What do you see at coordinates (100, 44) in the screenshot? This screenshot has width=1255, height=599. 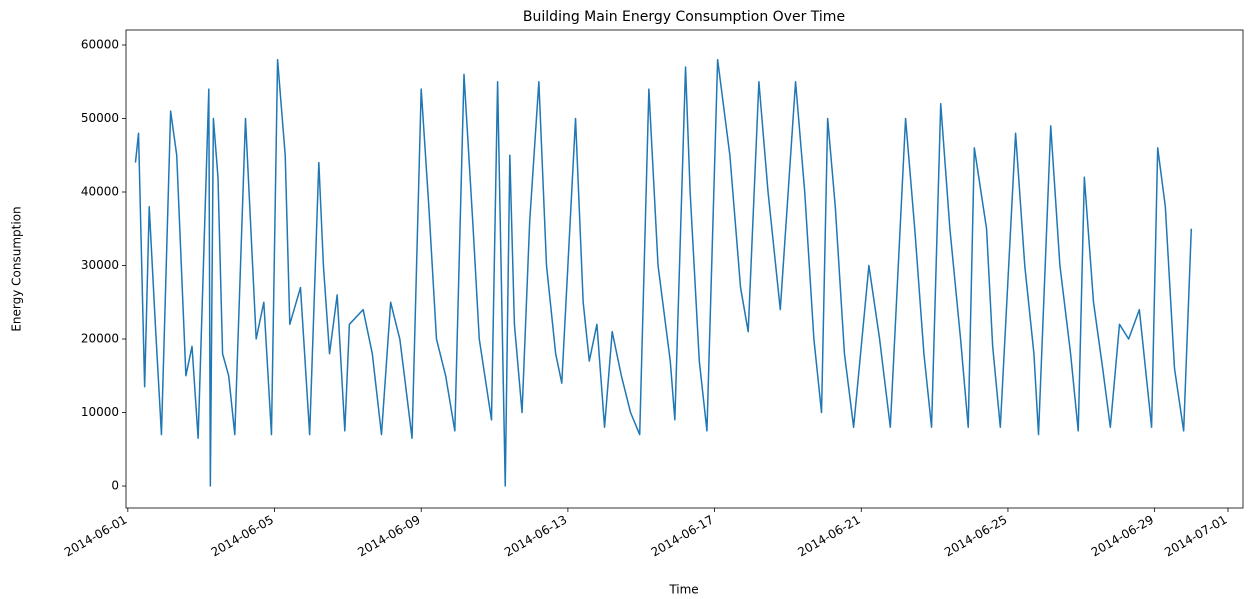 I see `y-tick-label: 60000` at bounding box center [100, 44].